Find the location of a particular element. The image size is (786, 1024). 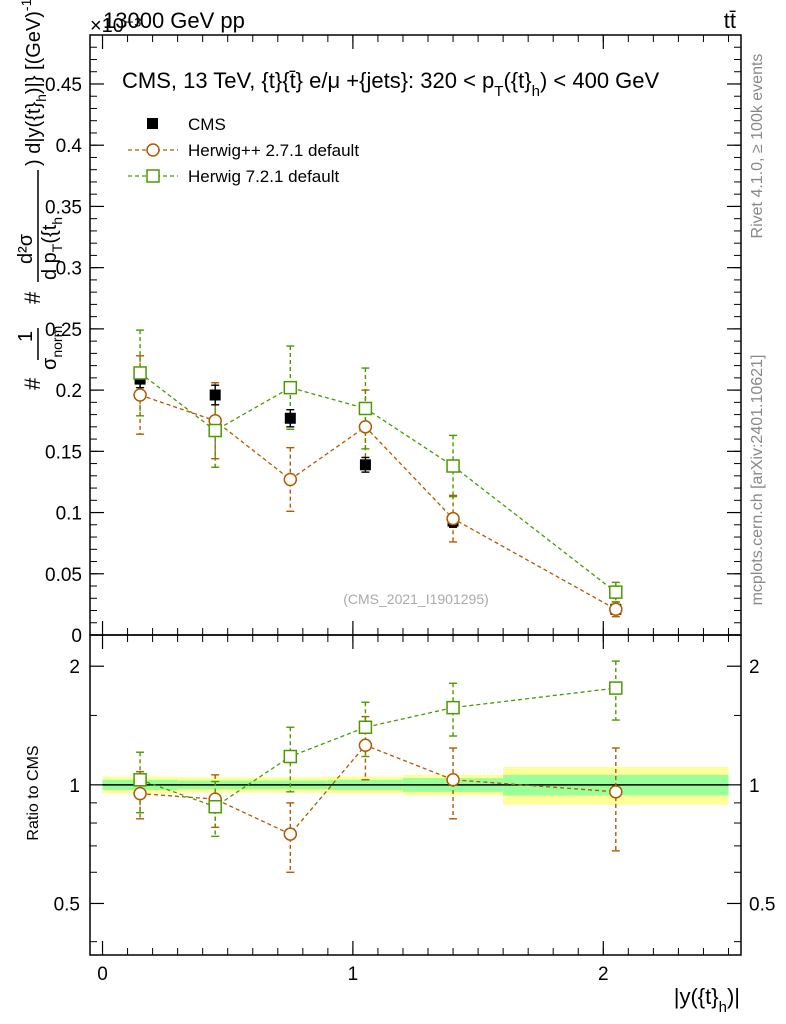

ylabel-hash2: # is located at coordinates (32, 297).